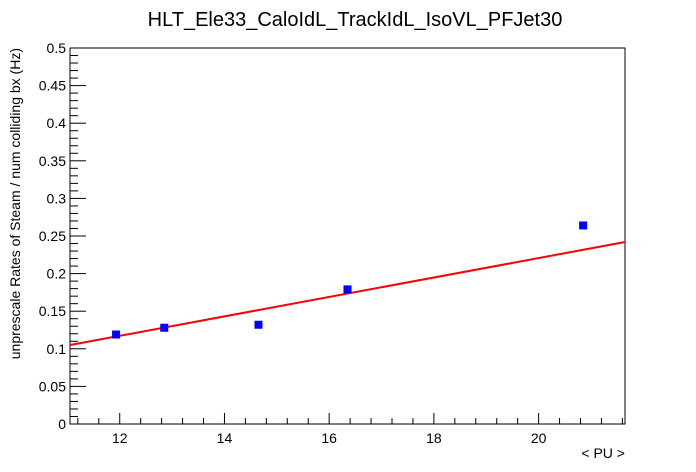 The image size is (696, 472). Describe the element at coordinates (434, 438) in the screenshot. I see `x-tick-label: 18` at that location.